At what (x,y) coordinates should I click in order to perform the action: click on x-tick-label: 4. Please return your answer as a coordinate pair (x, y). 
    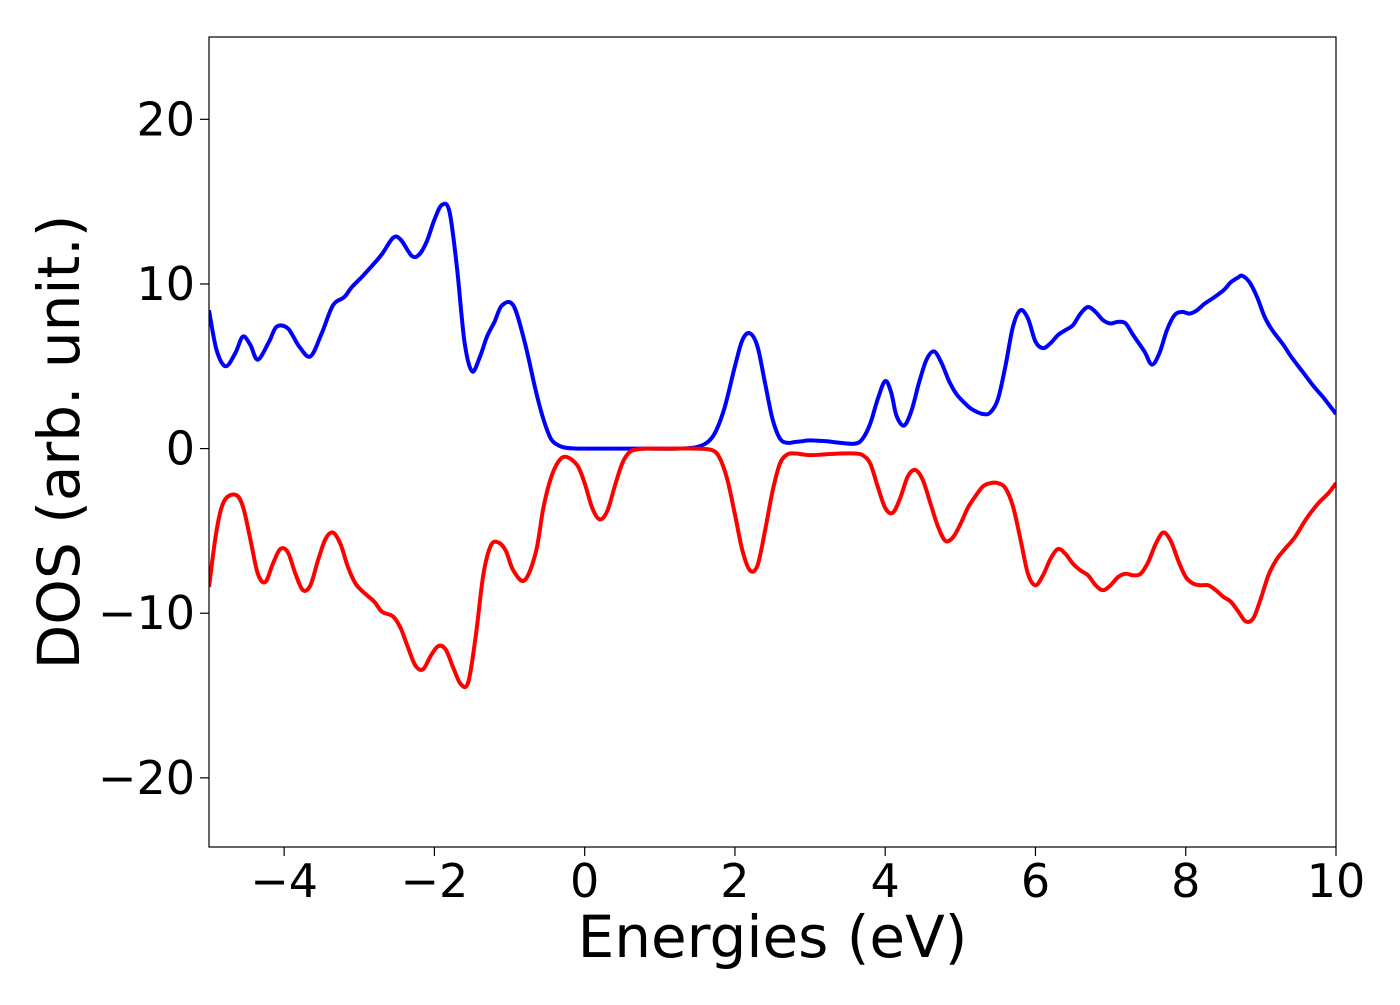
    Looking at the image, I should click on (885, 881).